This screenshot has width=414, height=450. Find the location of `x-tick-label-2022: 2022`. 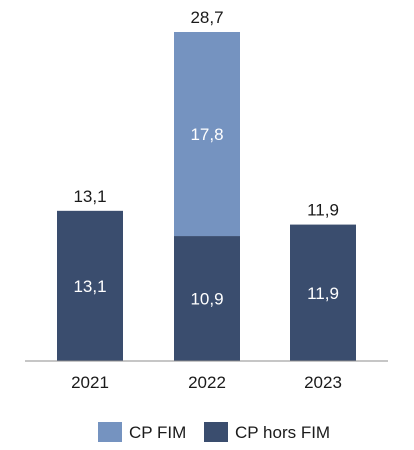

x-tick-label-2022: 2022 is located at coordinates (207, 382).